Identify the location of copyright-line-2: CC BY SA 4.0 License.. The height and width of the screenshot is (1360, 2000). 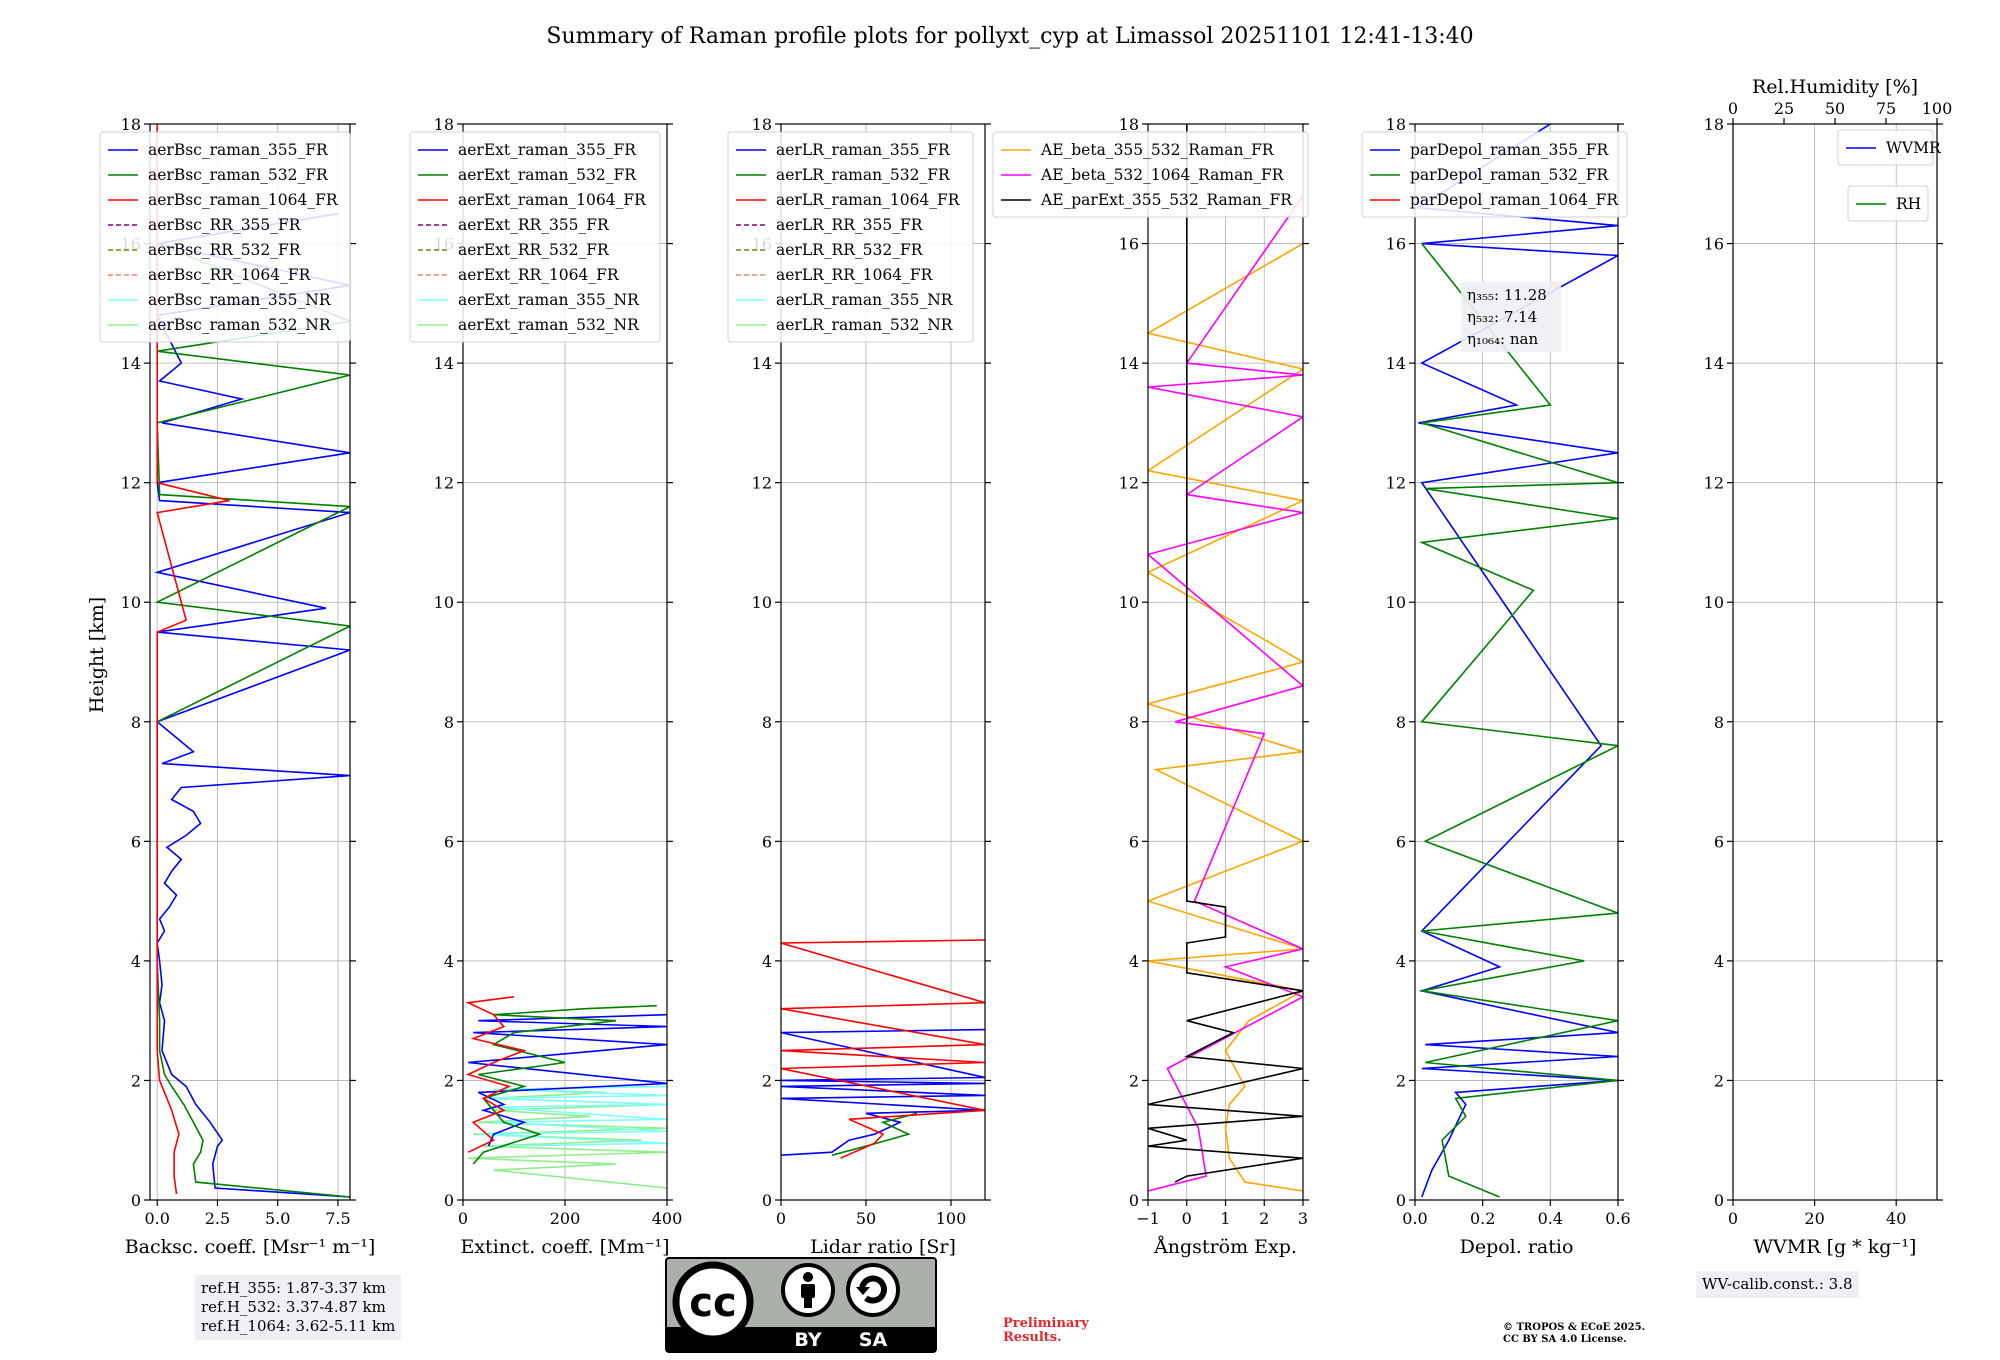
(1565, 1339).